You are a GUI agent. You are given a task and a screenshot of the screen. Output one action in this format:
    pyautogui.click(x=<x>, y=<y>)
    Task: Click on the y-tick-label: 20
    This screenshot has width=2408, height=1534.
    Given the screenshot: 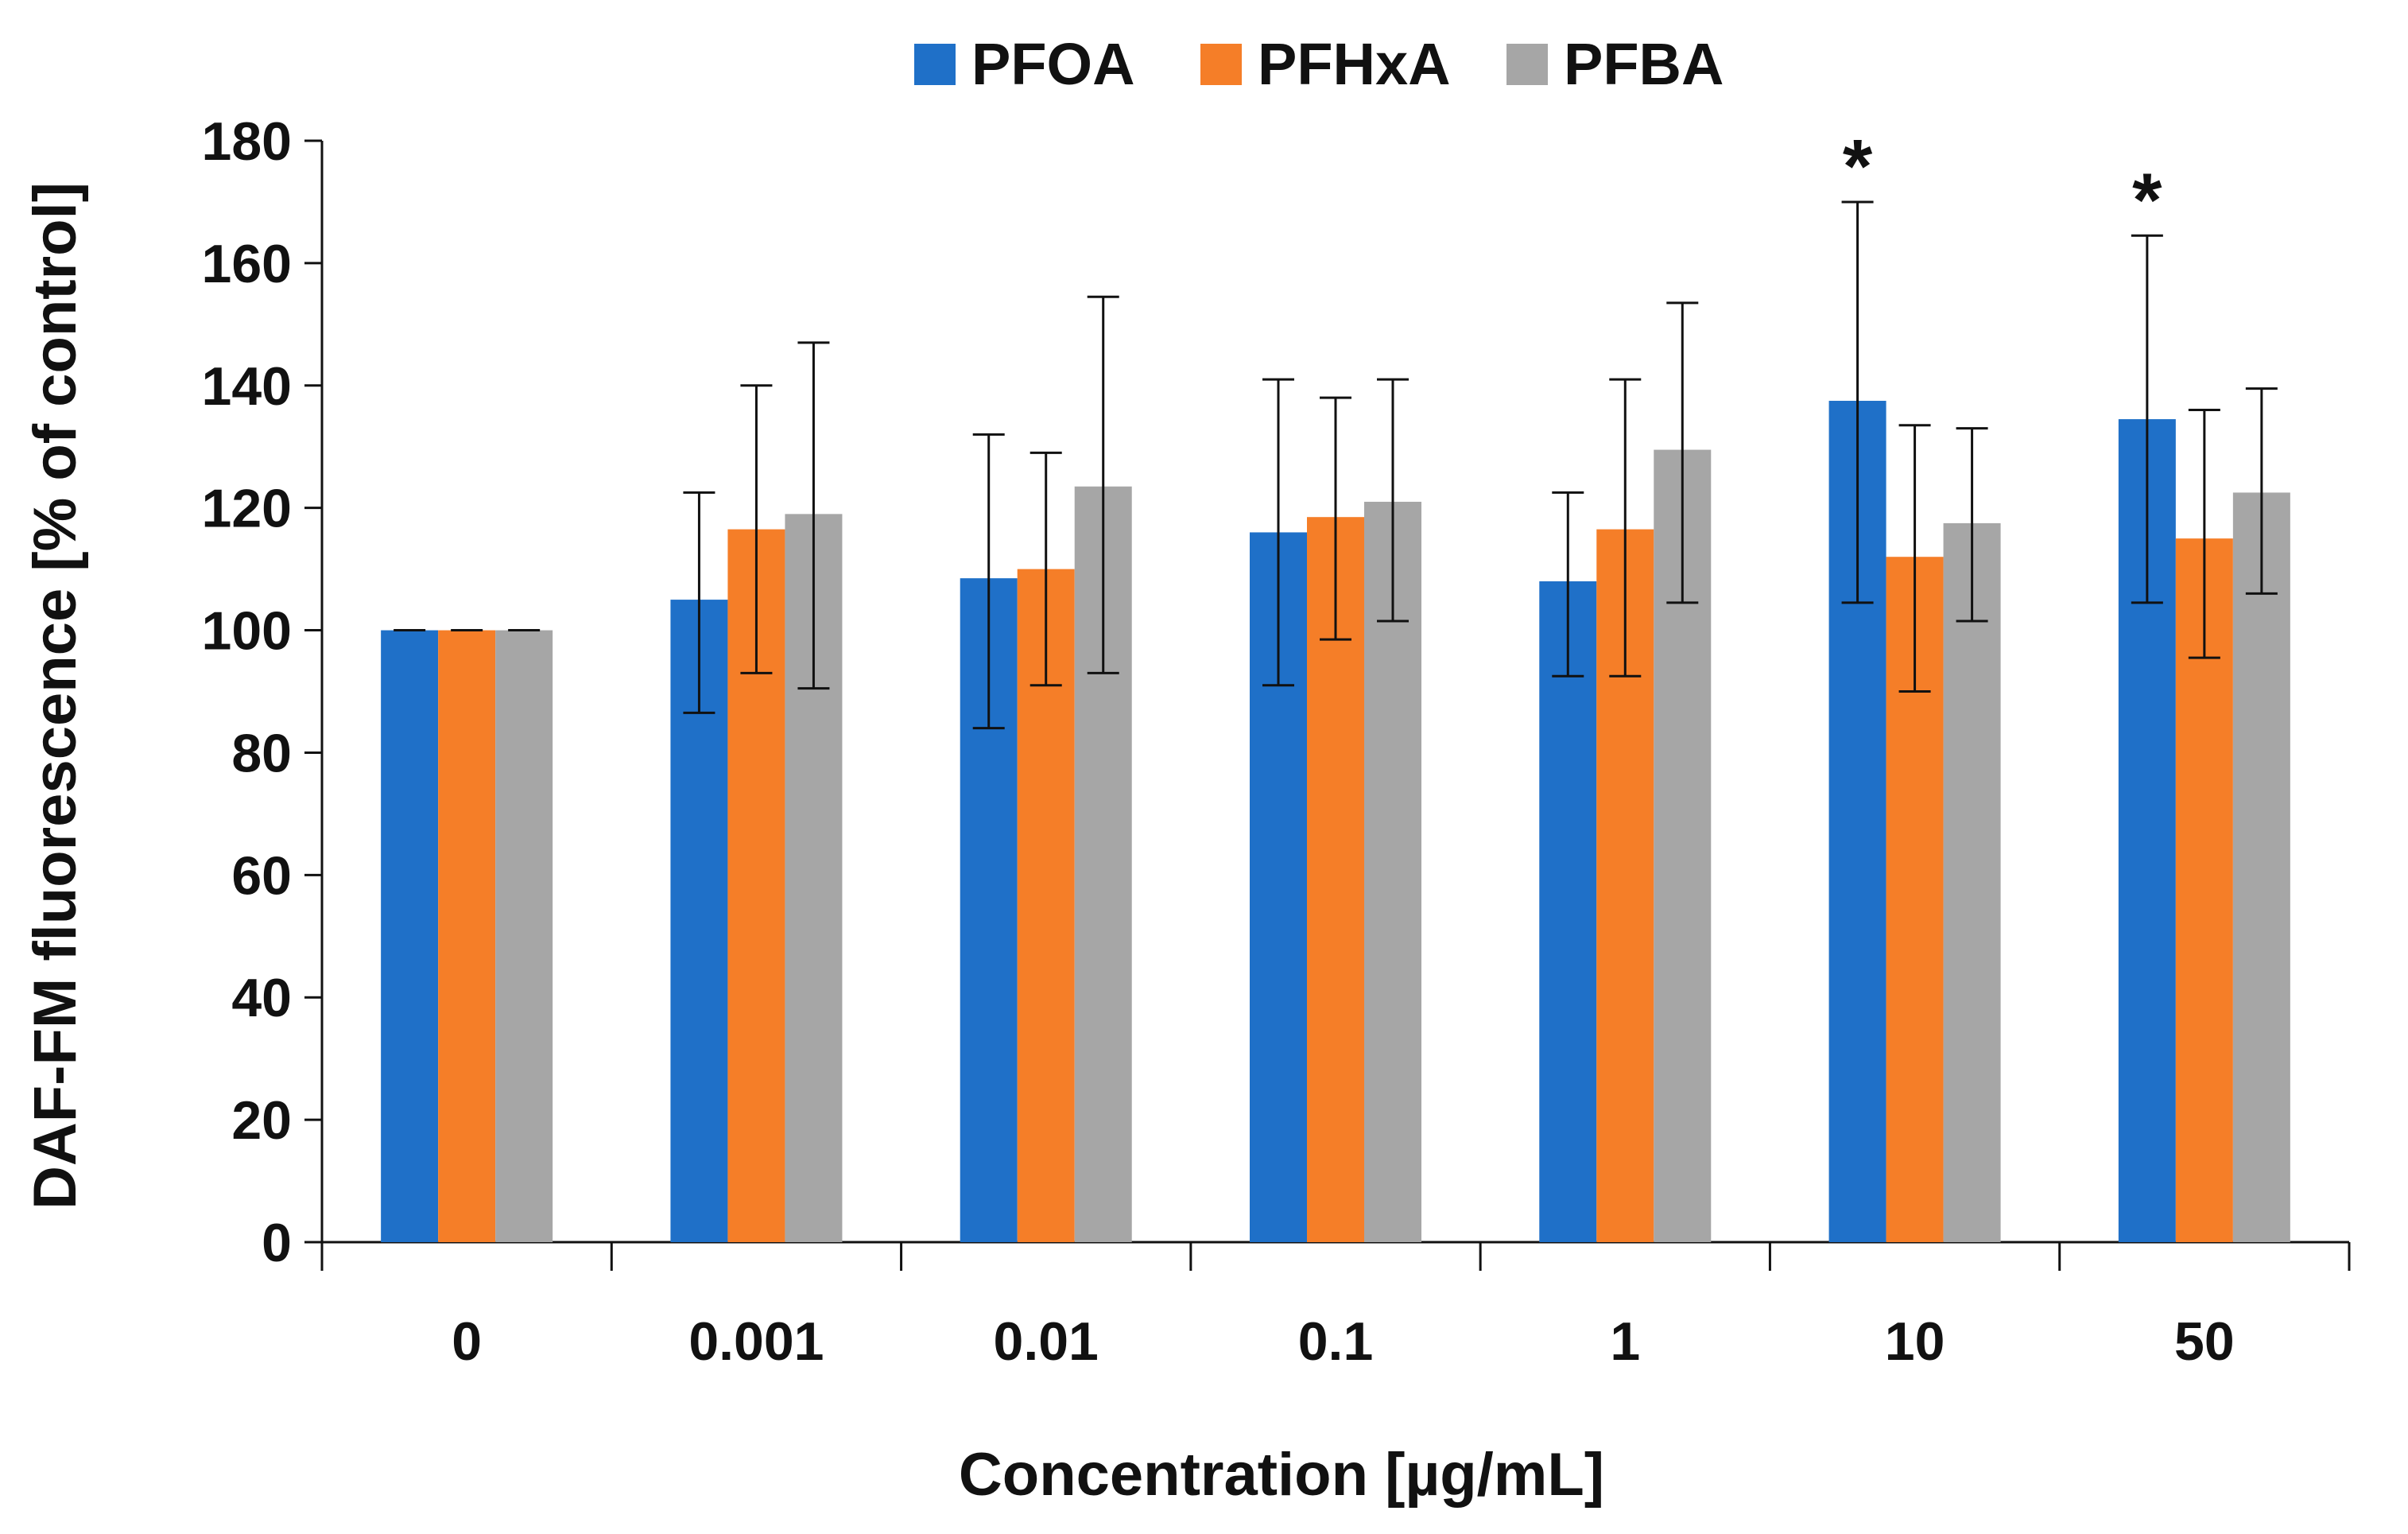 What is the action you would take?
    pyautogui.click(x=261, y=1120)
    